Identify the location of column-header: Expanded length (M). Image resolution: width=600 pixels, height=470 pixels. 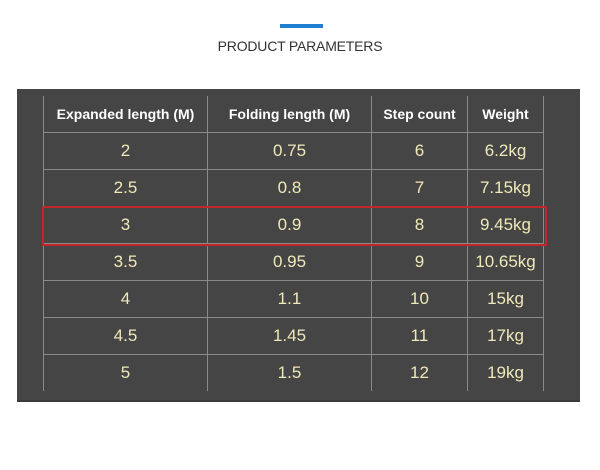
(125, 114).